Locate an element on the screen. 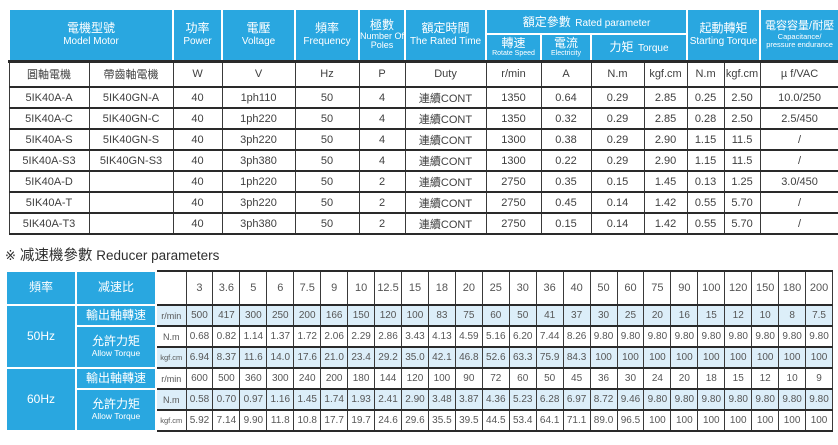 The height and width of the screenshot is (445, 838). motor-cell: 1350 is located at coordinates (513, 97).